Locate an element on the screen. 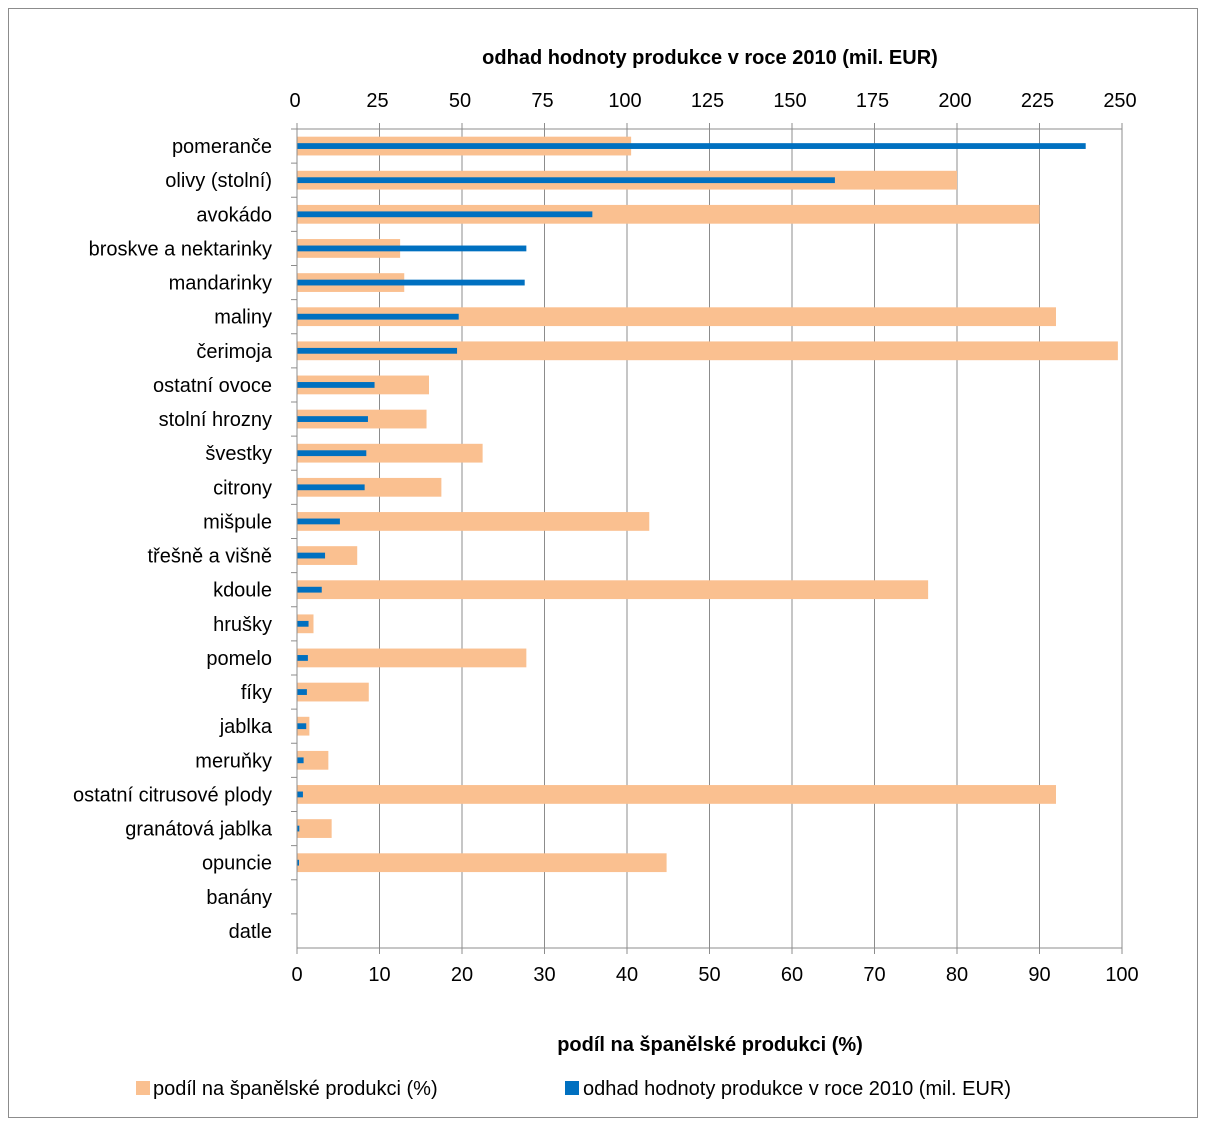 The height and width of the screenshot is (1126, 1207). top-axis-ticks: 0 25 50 75 100 125 150 175 200 225 250 is located at coordinates (712, 101).